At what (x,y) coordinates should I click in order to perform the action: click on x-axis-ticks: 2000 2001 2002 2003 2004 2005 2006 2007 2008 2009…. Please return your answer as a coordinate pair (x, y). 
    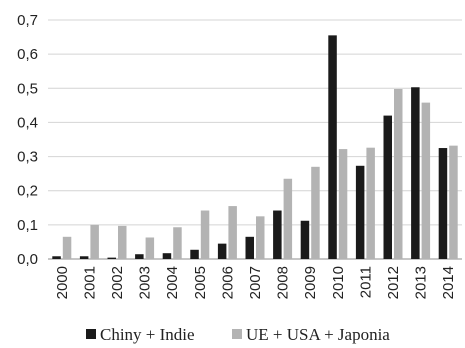
    Looking at the image, I should click on (255, 282).